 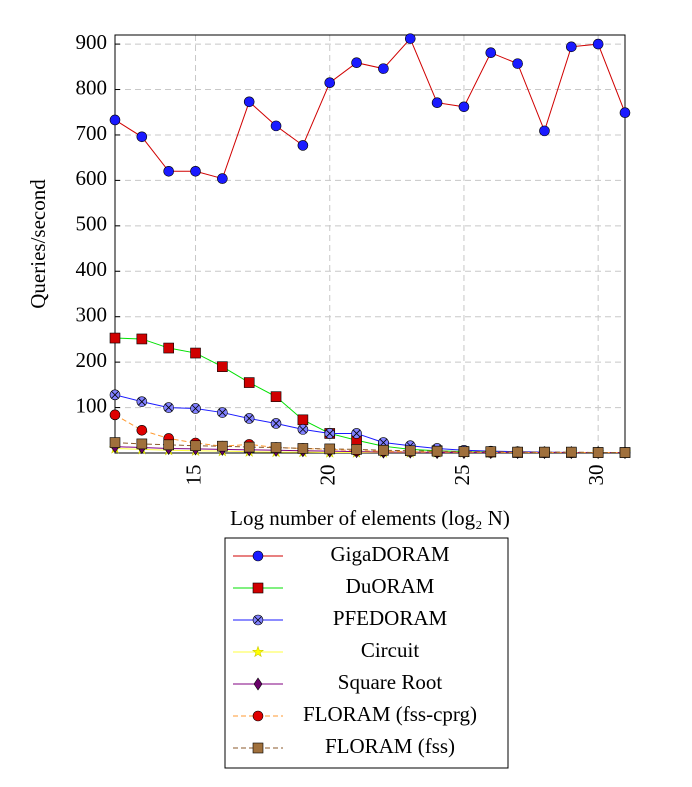 I want to click on x-axis-label: Log number of elements (log₂ N), so click(x=370, y=518).